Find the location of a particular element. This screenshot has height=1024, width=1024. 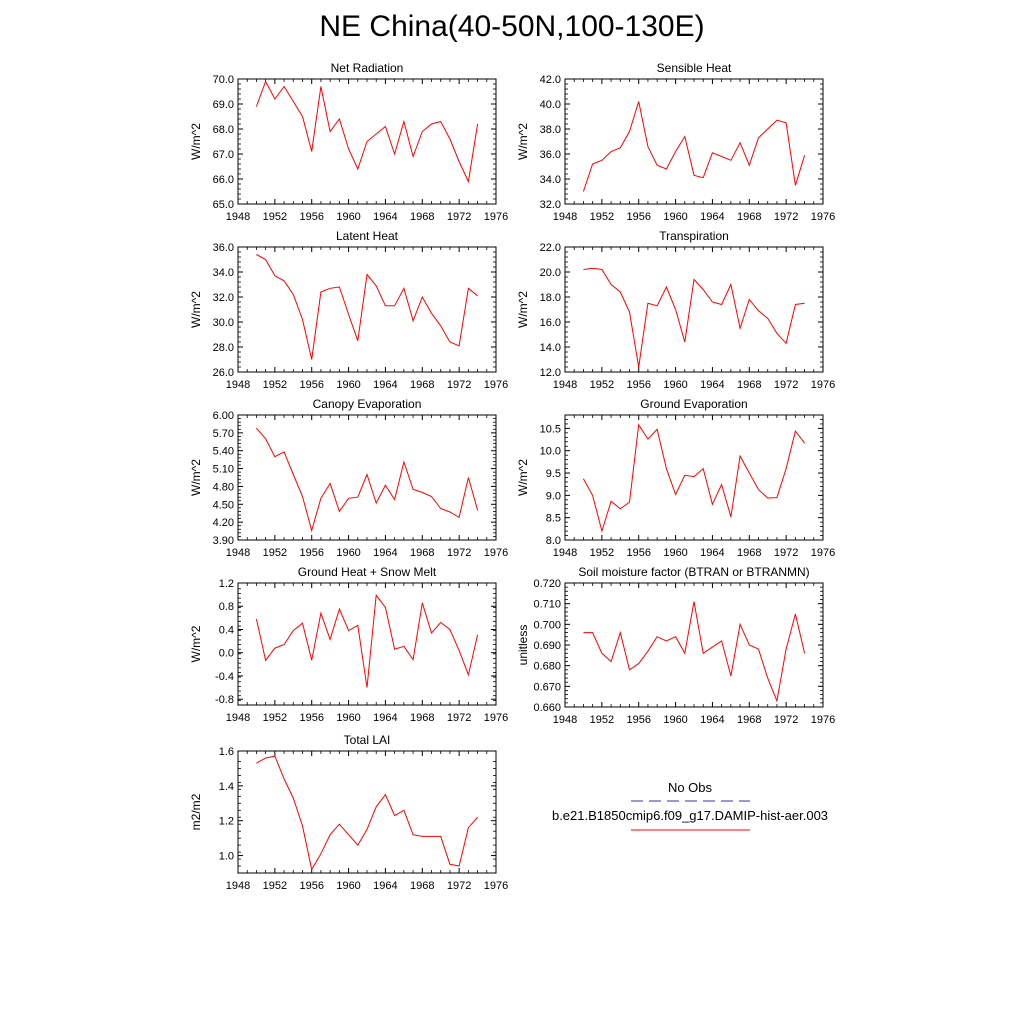

y-tick-label: 3.90 is located at coordinates (223, 541).